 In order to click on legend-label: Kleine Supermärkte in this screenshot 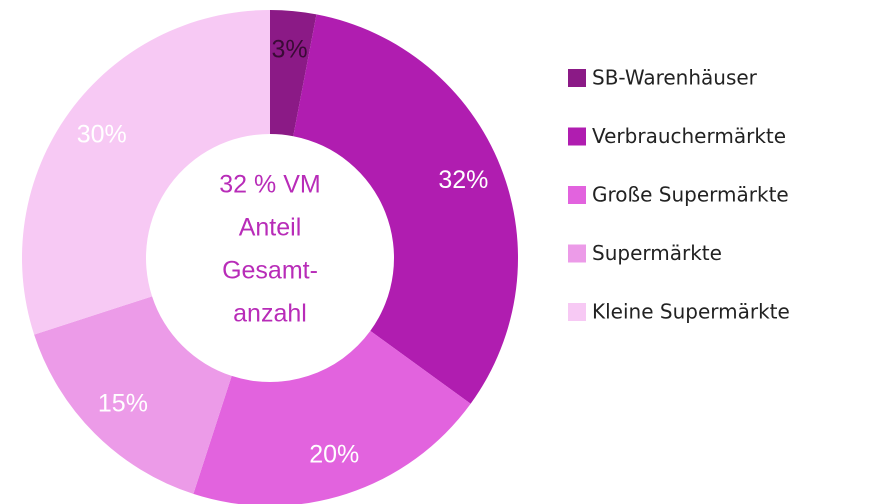, I will do `click(691, 312)`.